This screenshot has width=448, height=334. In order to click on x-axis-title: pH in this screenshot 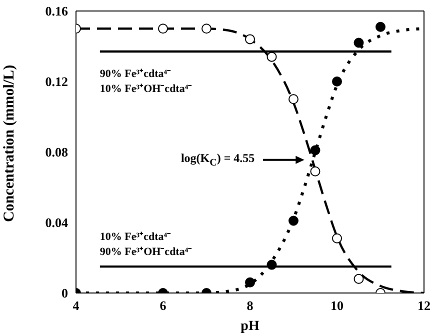, I will do `click(250, 326)`.